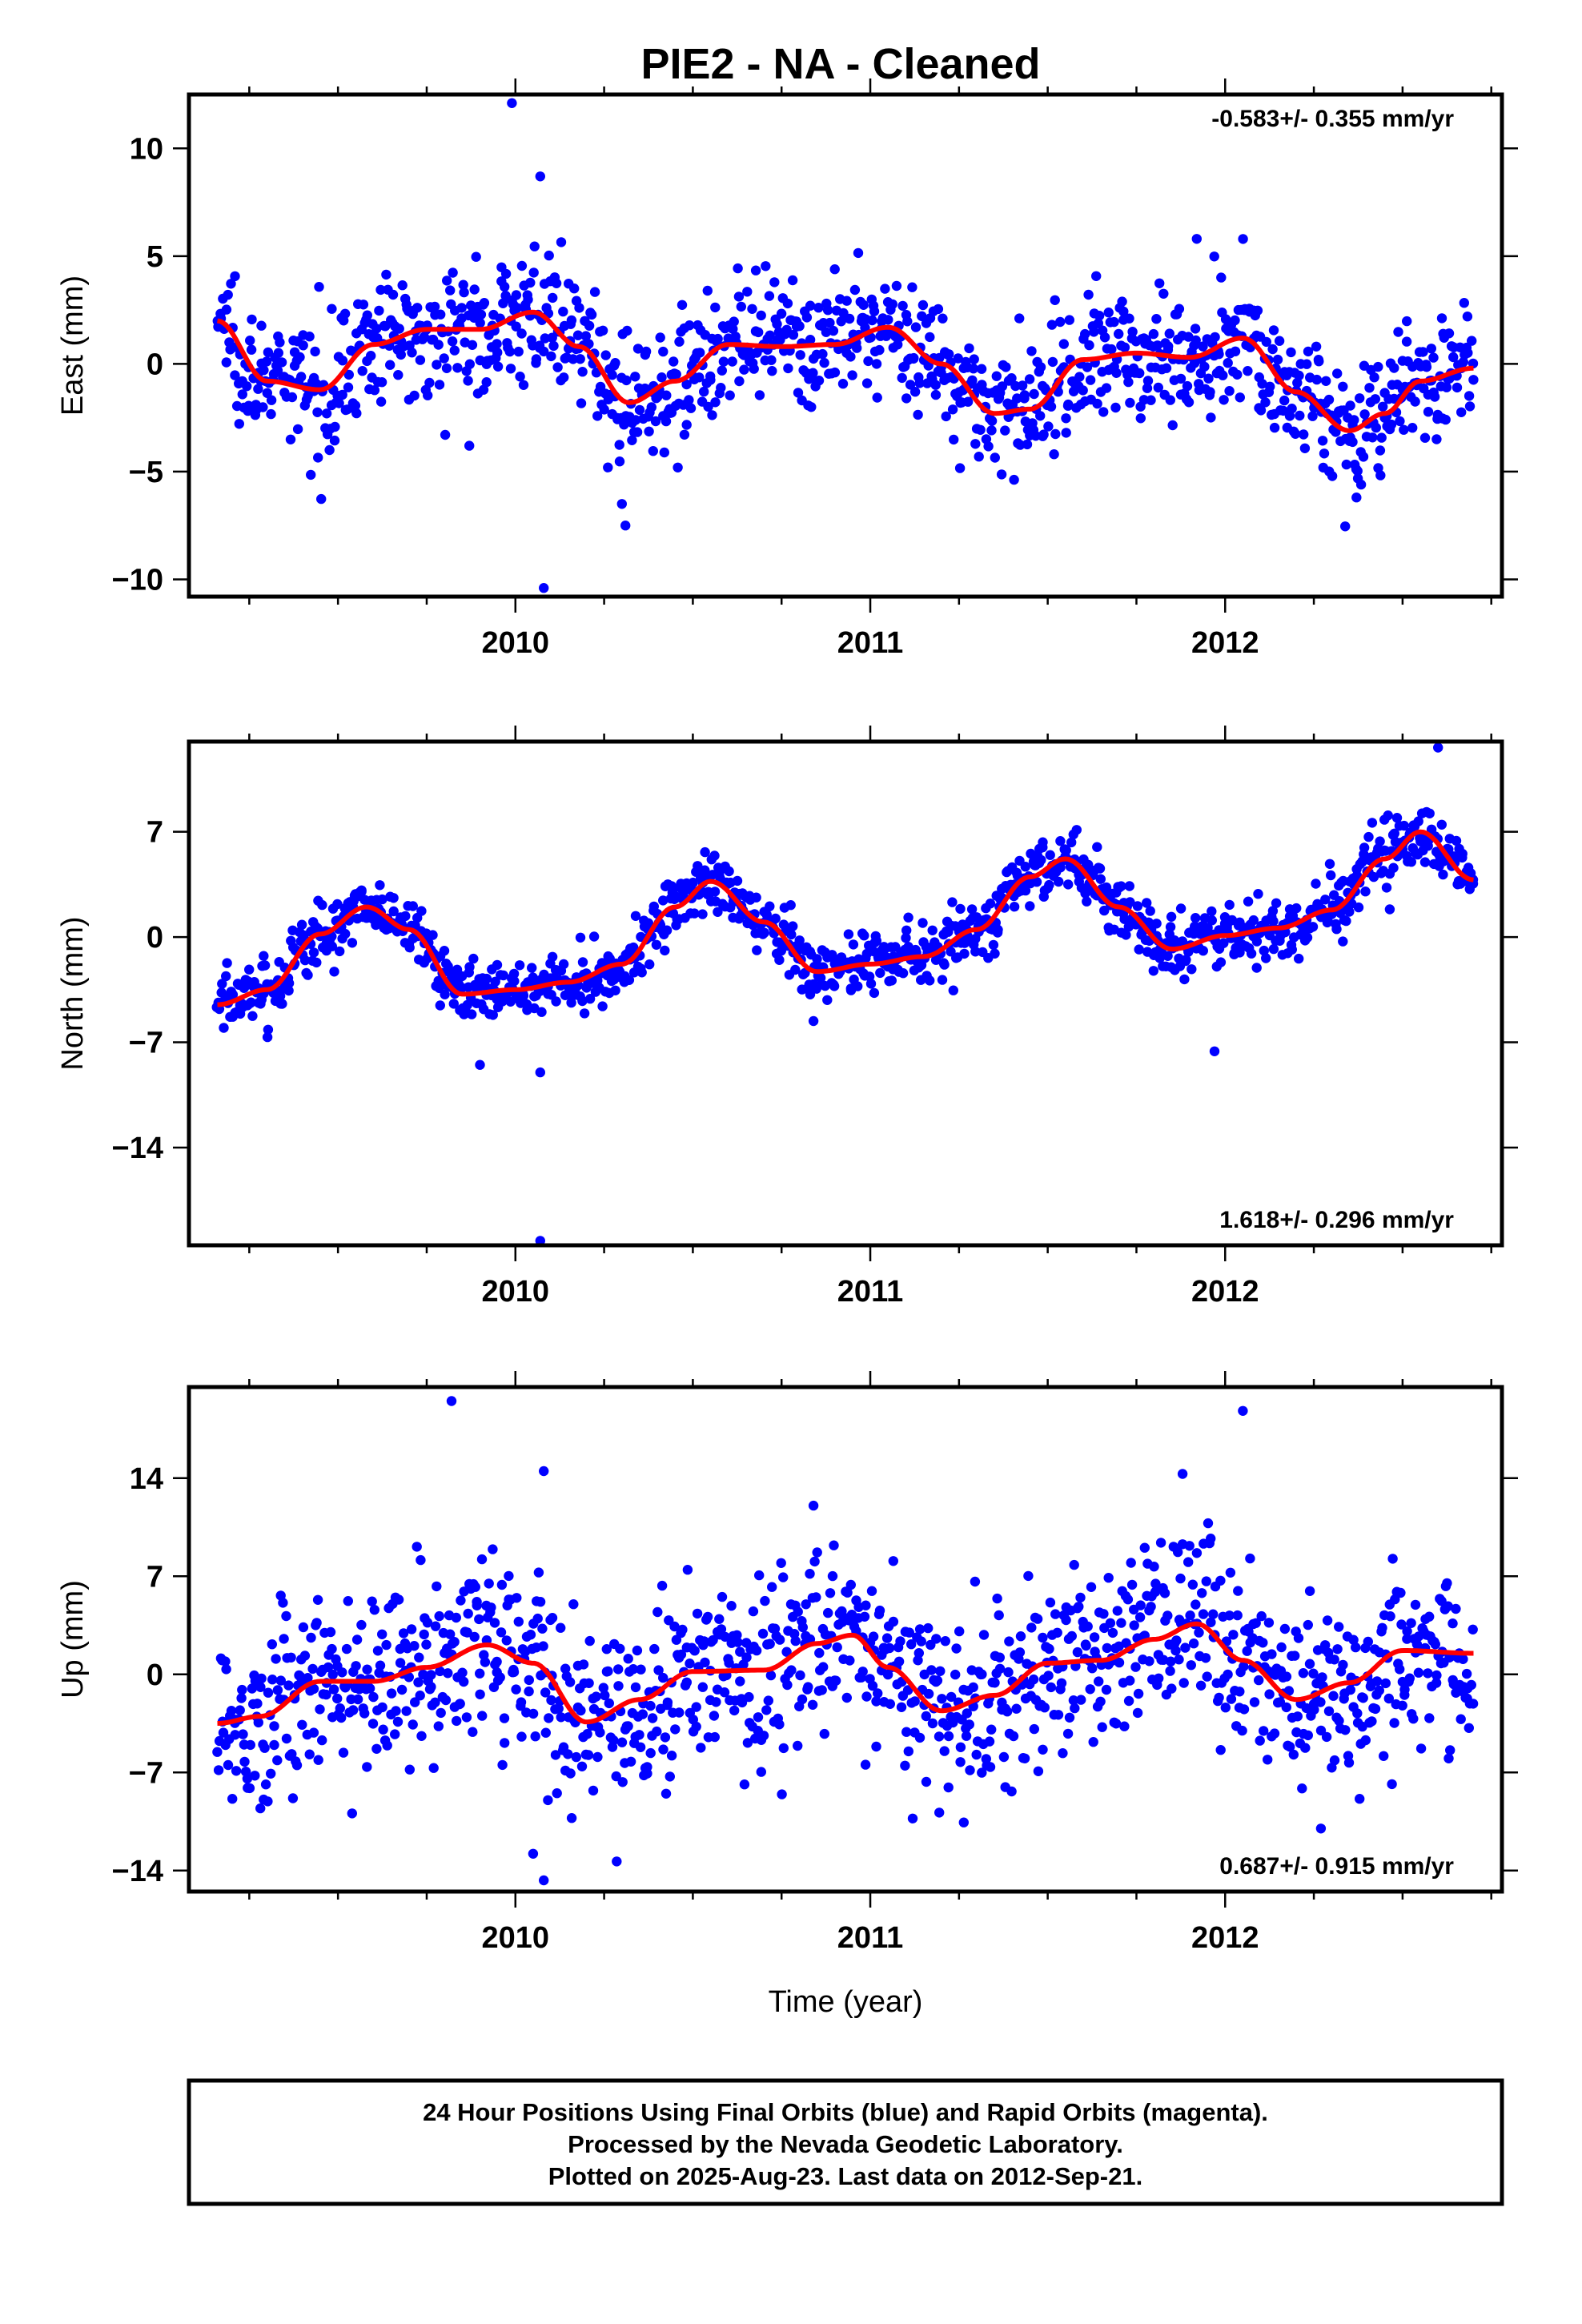 This screenshot has height=2324, width=1582. What do you see at coordinates (1197, 239) in the screenshot?
I see `east-outlier-point` at bounding box center [1197, 239].